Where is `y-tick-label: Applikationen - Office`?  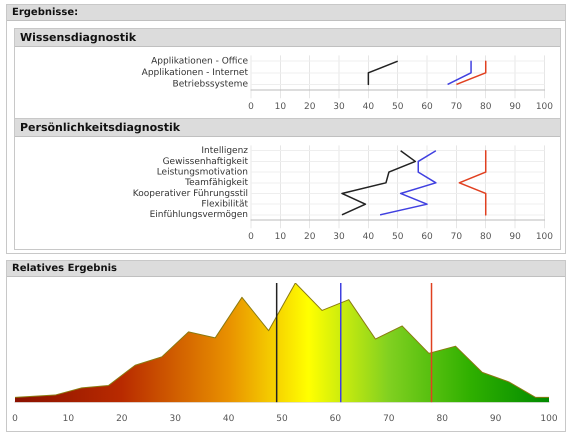 y-tick-label: Applikationen - Office is located at coordinates (199, 61).